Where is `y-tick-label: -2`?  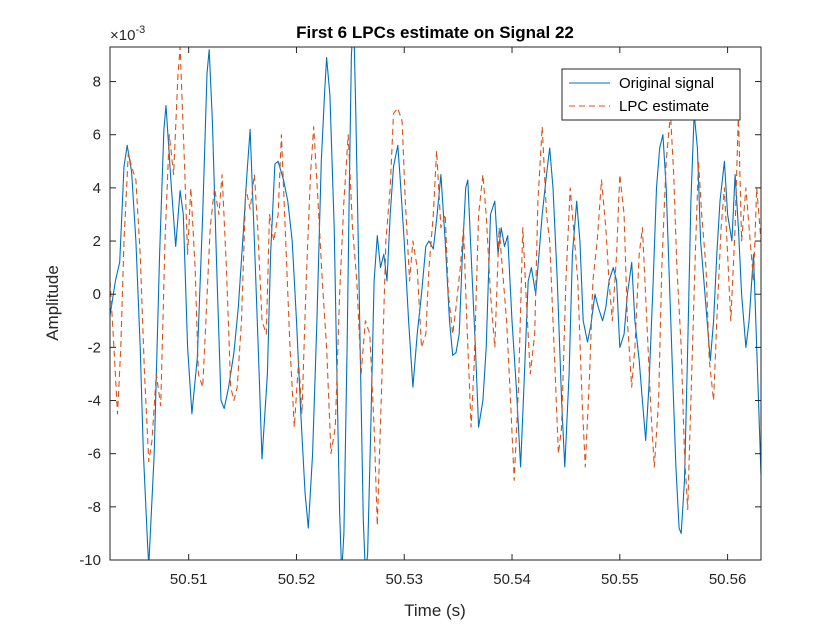
y-tick-label: -2 is located at coordinates (94, 347).